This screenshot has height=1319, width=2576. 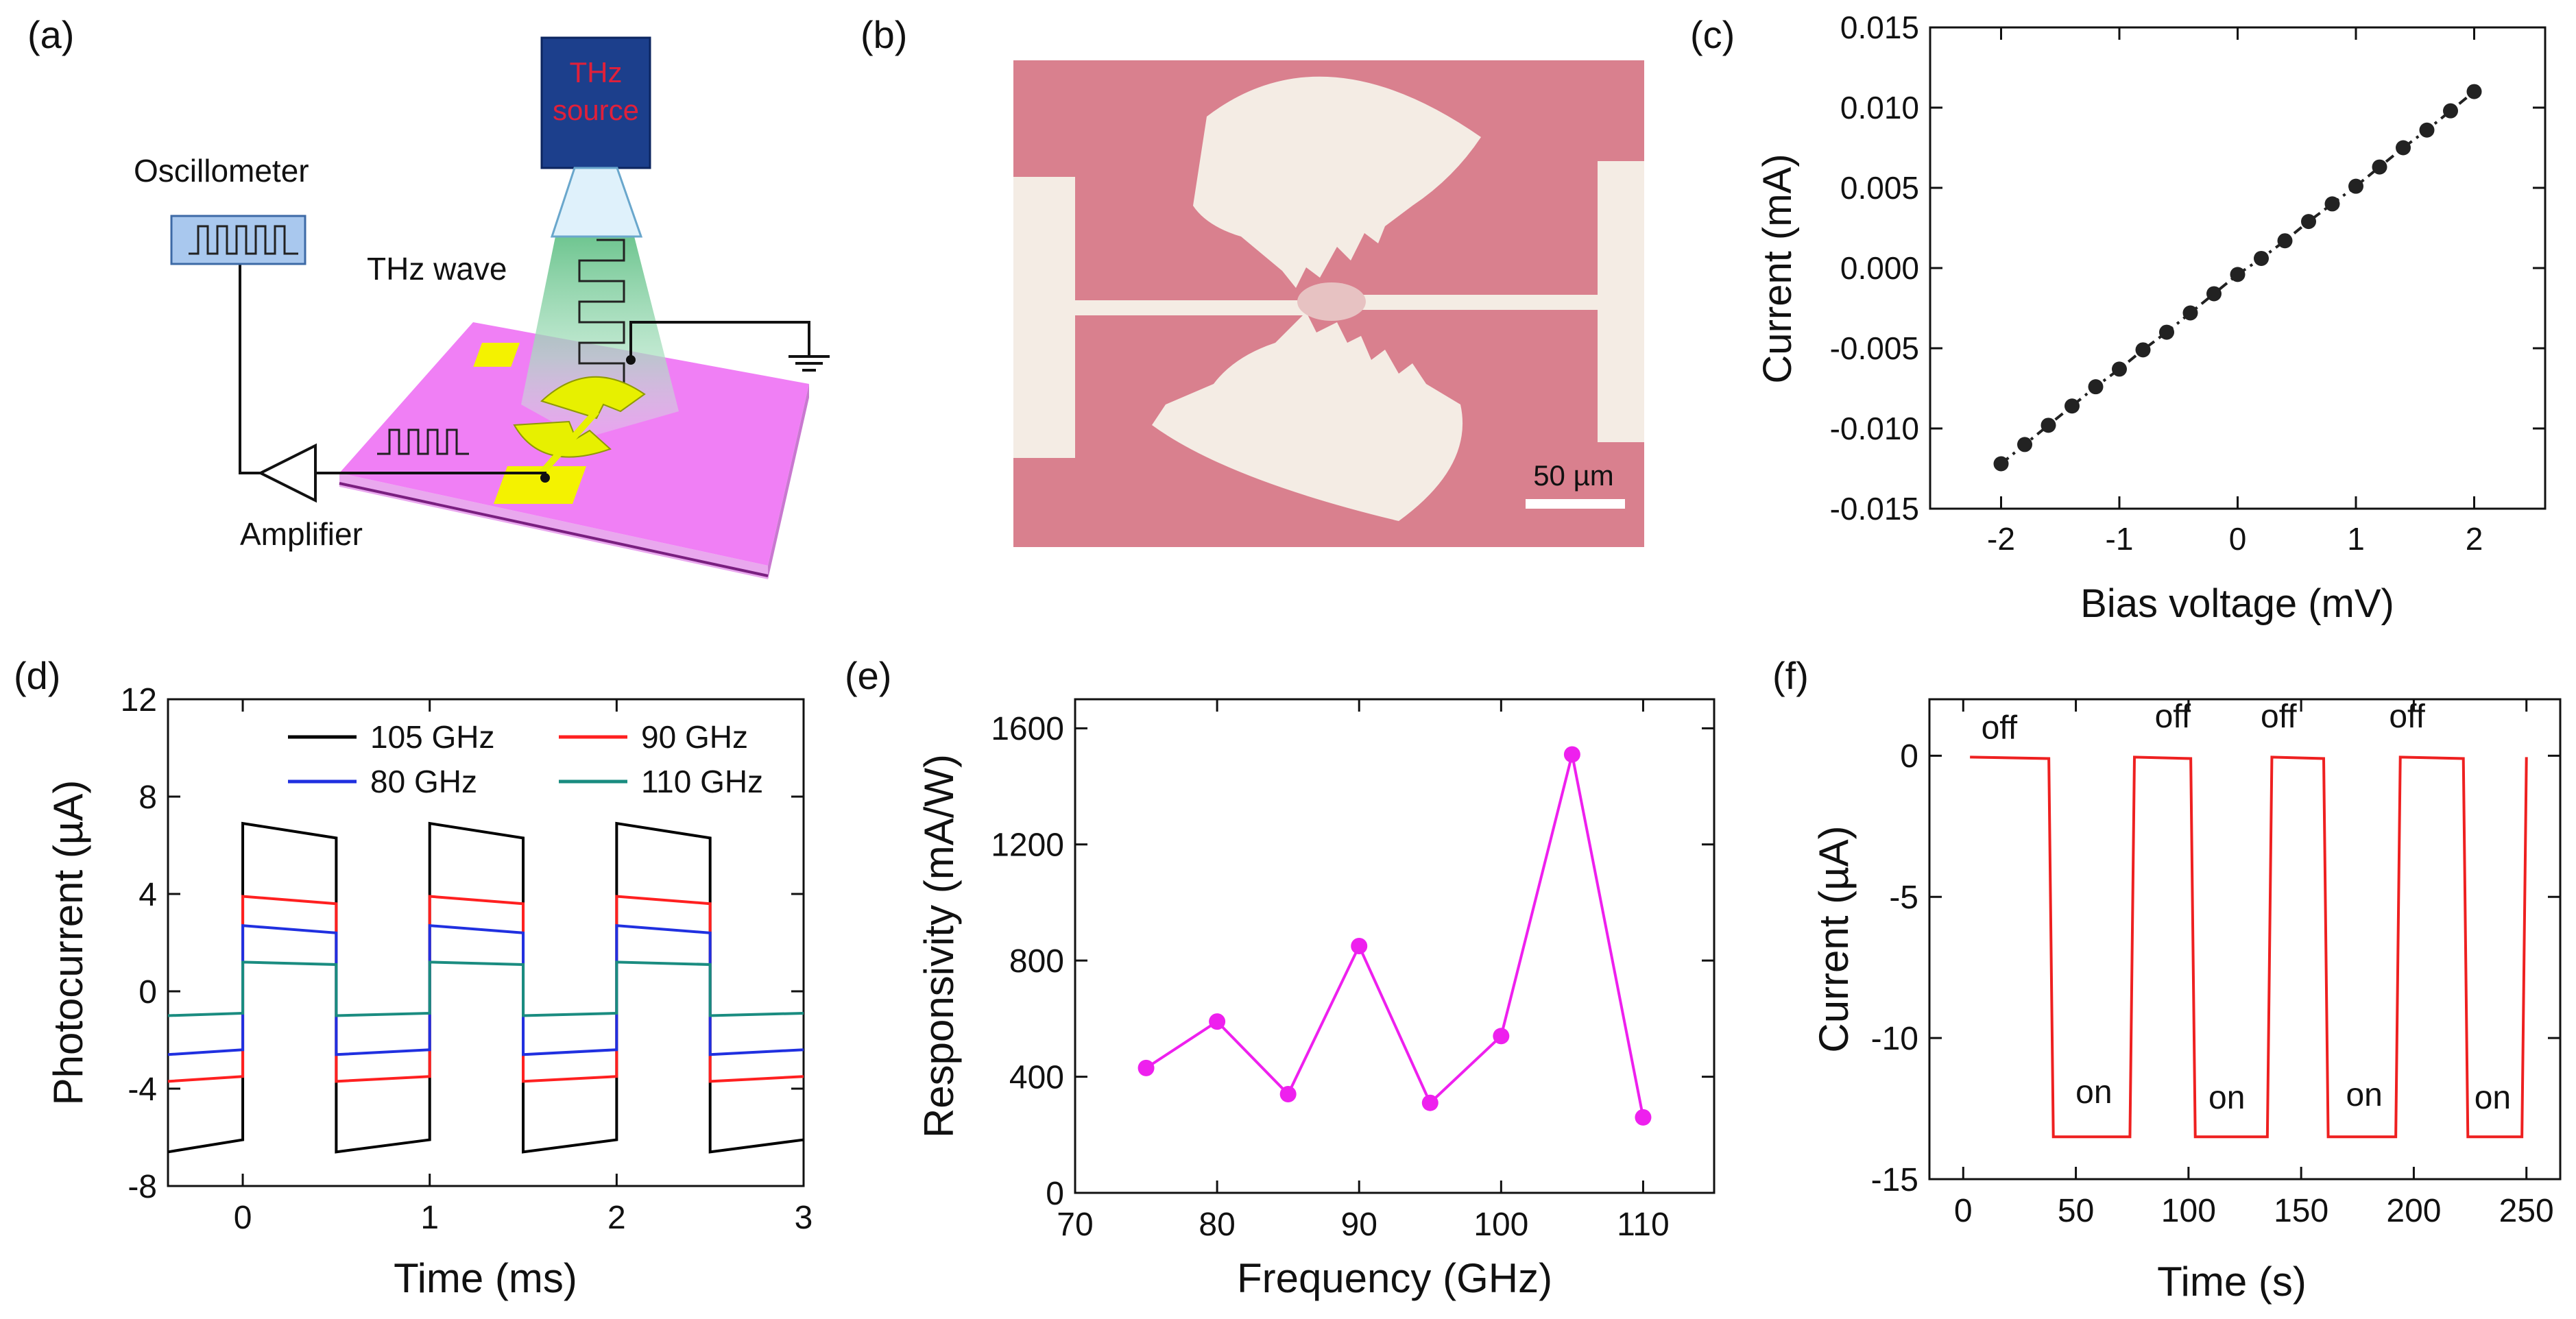 I want to click on chart-d-xlabel: Time (ms), so click(x=486, y=1278).